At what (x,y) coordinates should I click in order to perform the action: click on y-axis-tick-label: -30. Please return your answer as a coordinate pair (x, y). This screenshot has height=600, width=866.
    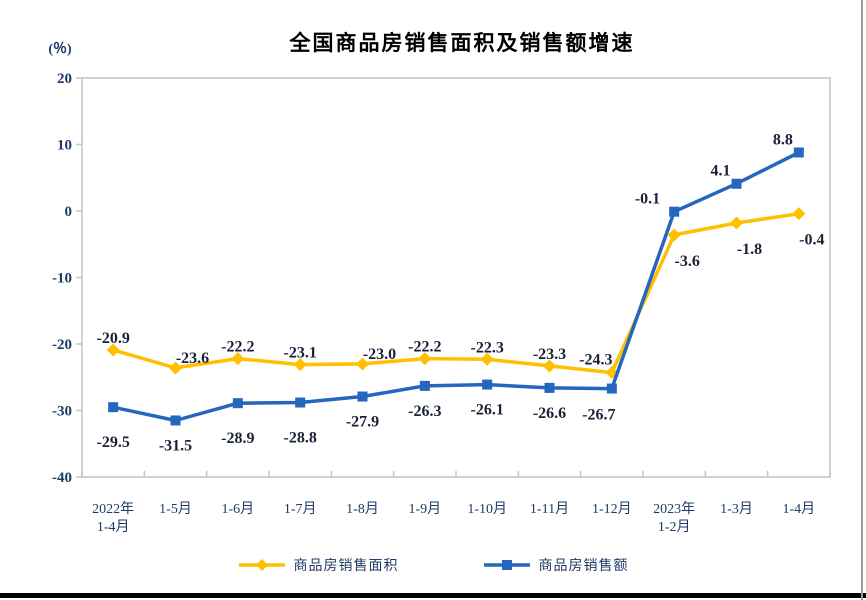
    Looking at the image, I should click on (62, 412).